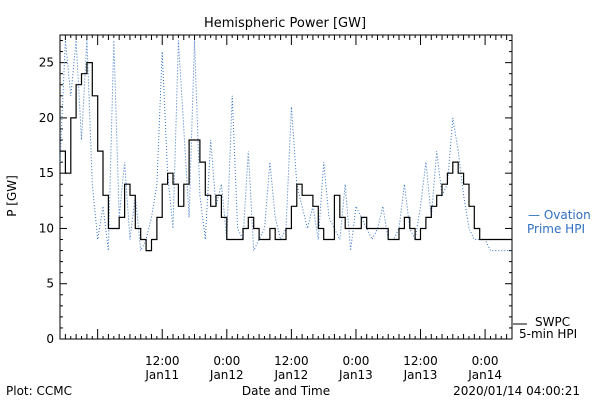 The image size is (600, 400). What do you see at coordinates (556, 229) in the screenshot?
I see `legend-ovation-line2: Prime HPI` at bounding box center [556, 229].